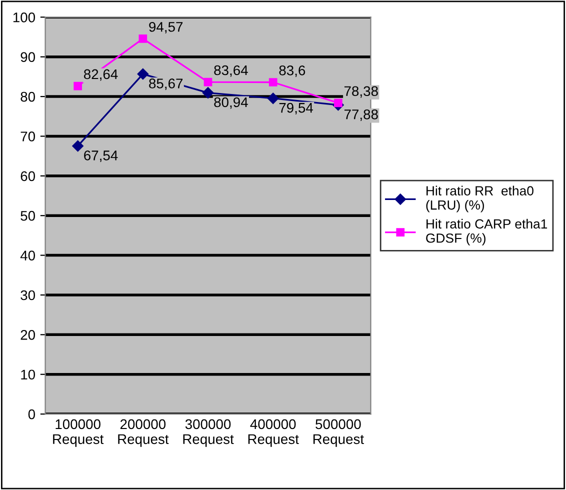 The height and width of the screenshot is (490, 566). I want to click on x-tick-label: 200000 Request, so click(143, 433).